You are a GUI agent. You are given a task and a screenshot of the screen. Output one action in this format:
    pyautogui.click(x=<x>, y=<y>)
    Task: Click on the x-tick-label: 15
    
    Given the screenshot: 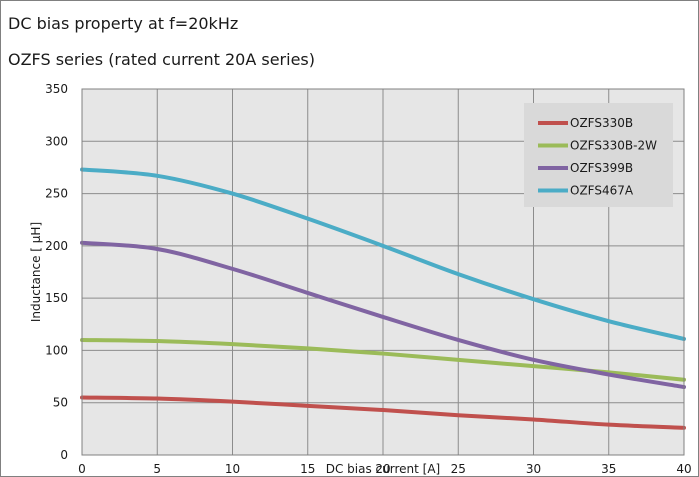 What is the action you would take?
    pyautogui.click(x=307, y=469)
    